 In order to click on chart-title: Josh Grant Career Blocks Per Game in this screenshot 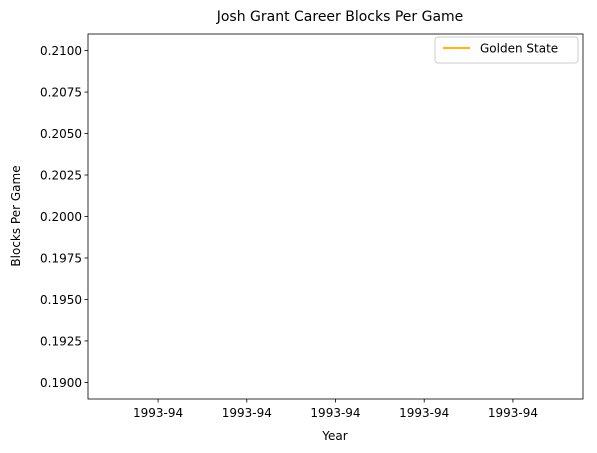, I will do `click(340, 17)`.